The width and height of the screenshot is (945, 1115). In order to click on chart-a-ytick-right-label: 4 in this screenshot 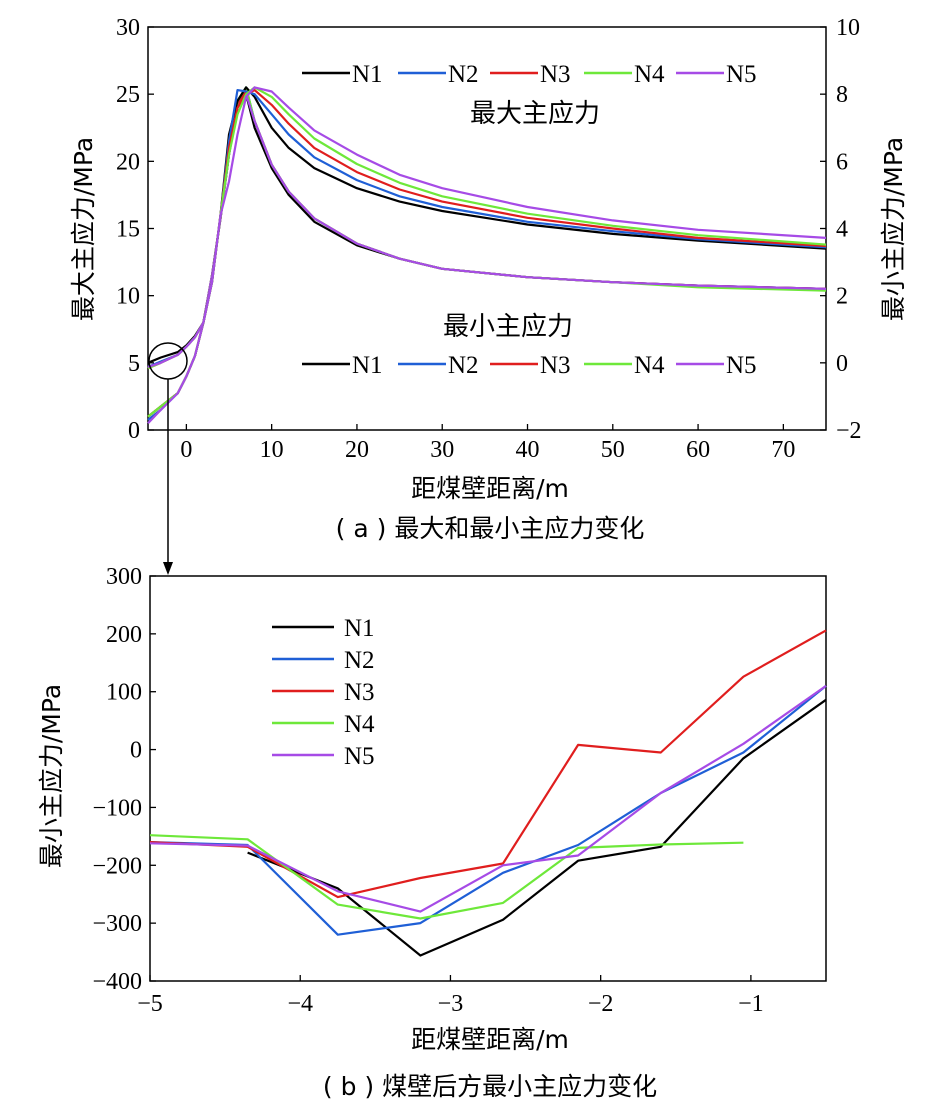, I will do `click(842, 230)`.